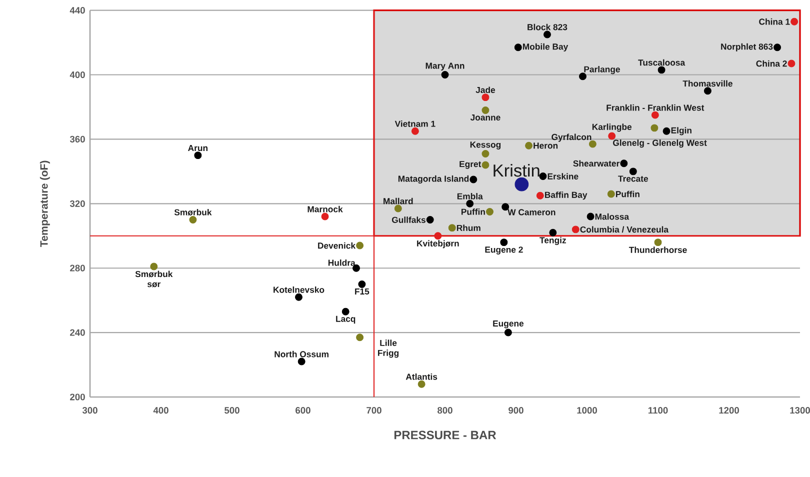 This screenshot has height=477, width=810. What do you see at coordinates (198, 148) in the screenshot?
I see `annotation: Arun` at bounding box center [198, 148].